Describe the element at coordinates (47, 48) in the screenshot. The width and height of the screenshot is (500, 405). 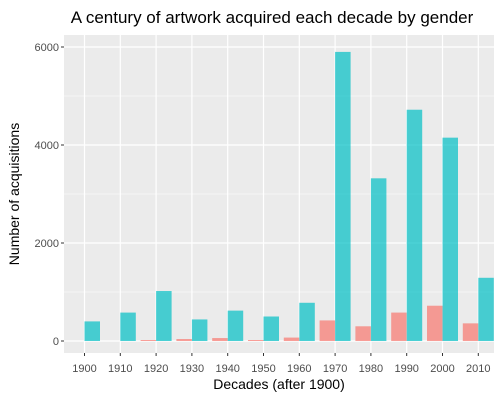
I see `y-tick-label: 6000` at that location.